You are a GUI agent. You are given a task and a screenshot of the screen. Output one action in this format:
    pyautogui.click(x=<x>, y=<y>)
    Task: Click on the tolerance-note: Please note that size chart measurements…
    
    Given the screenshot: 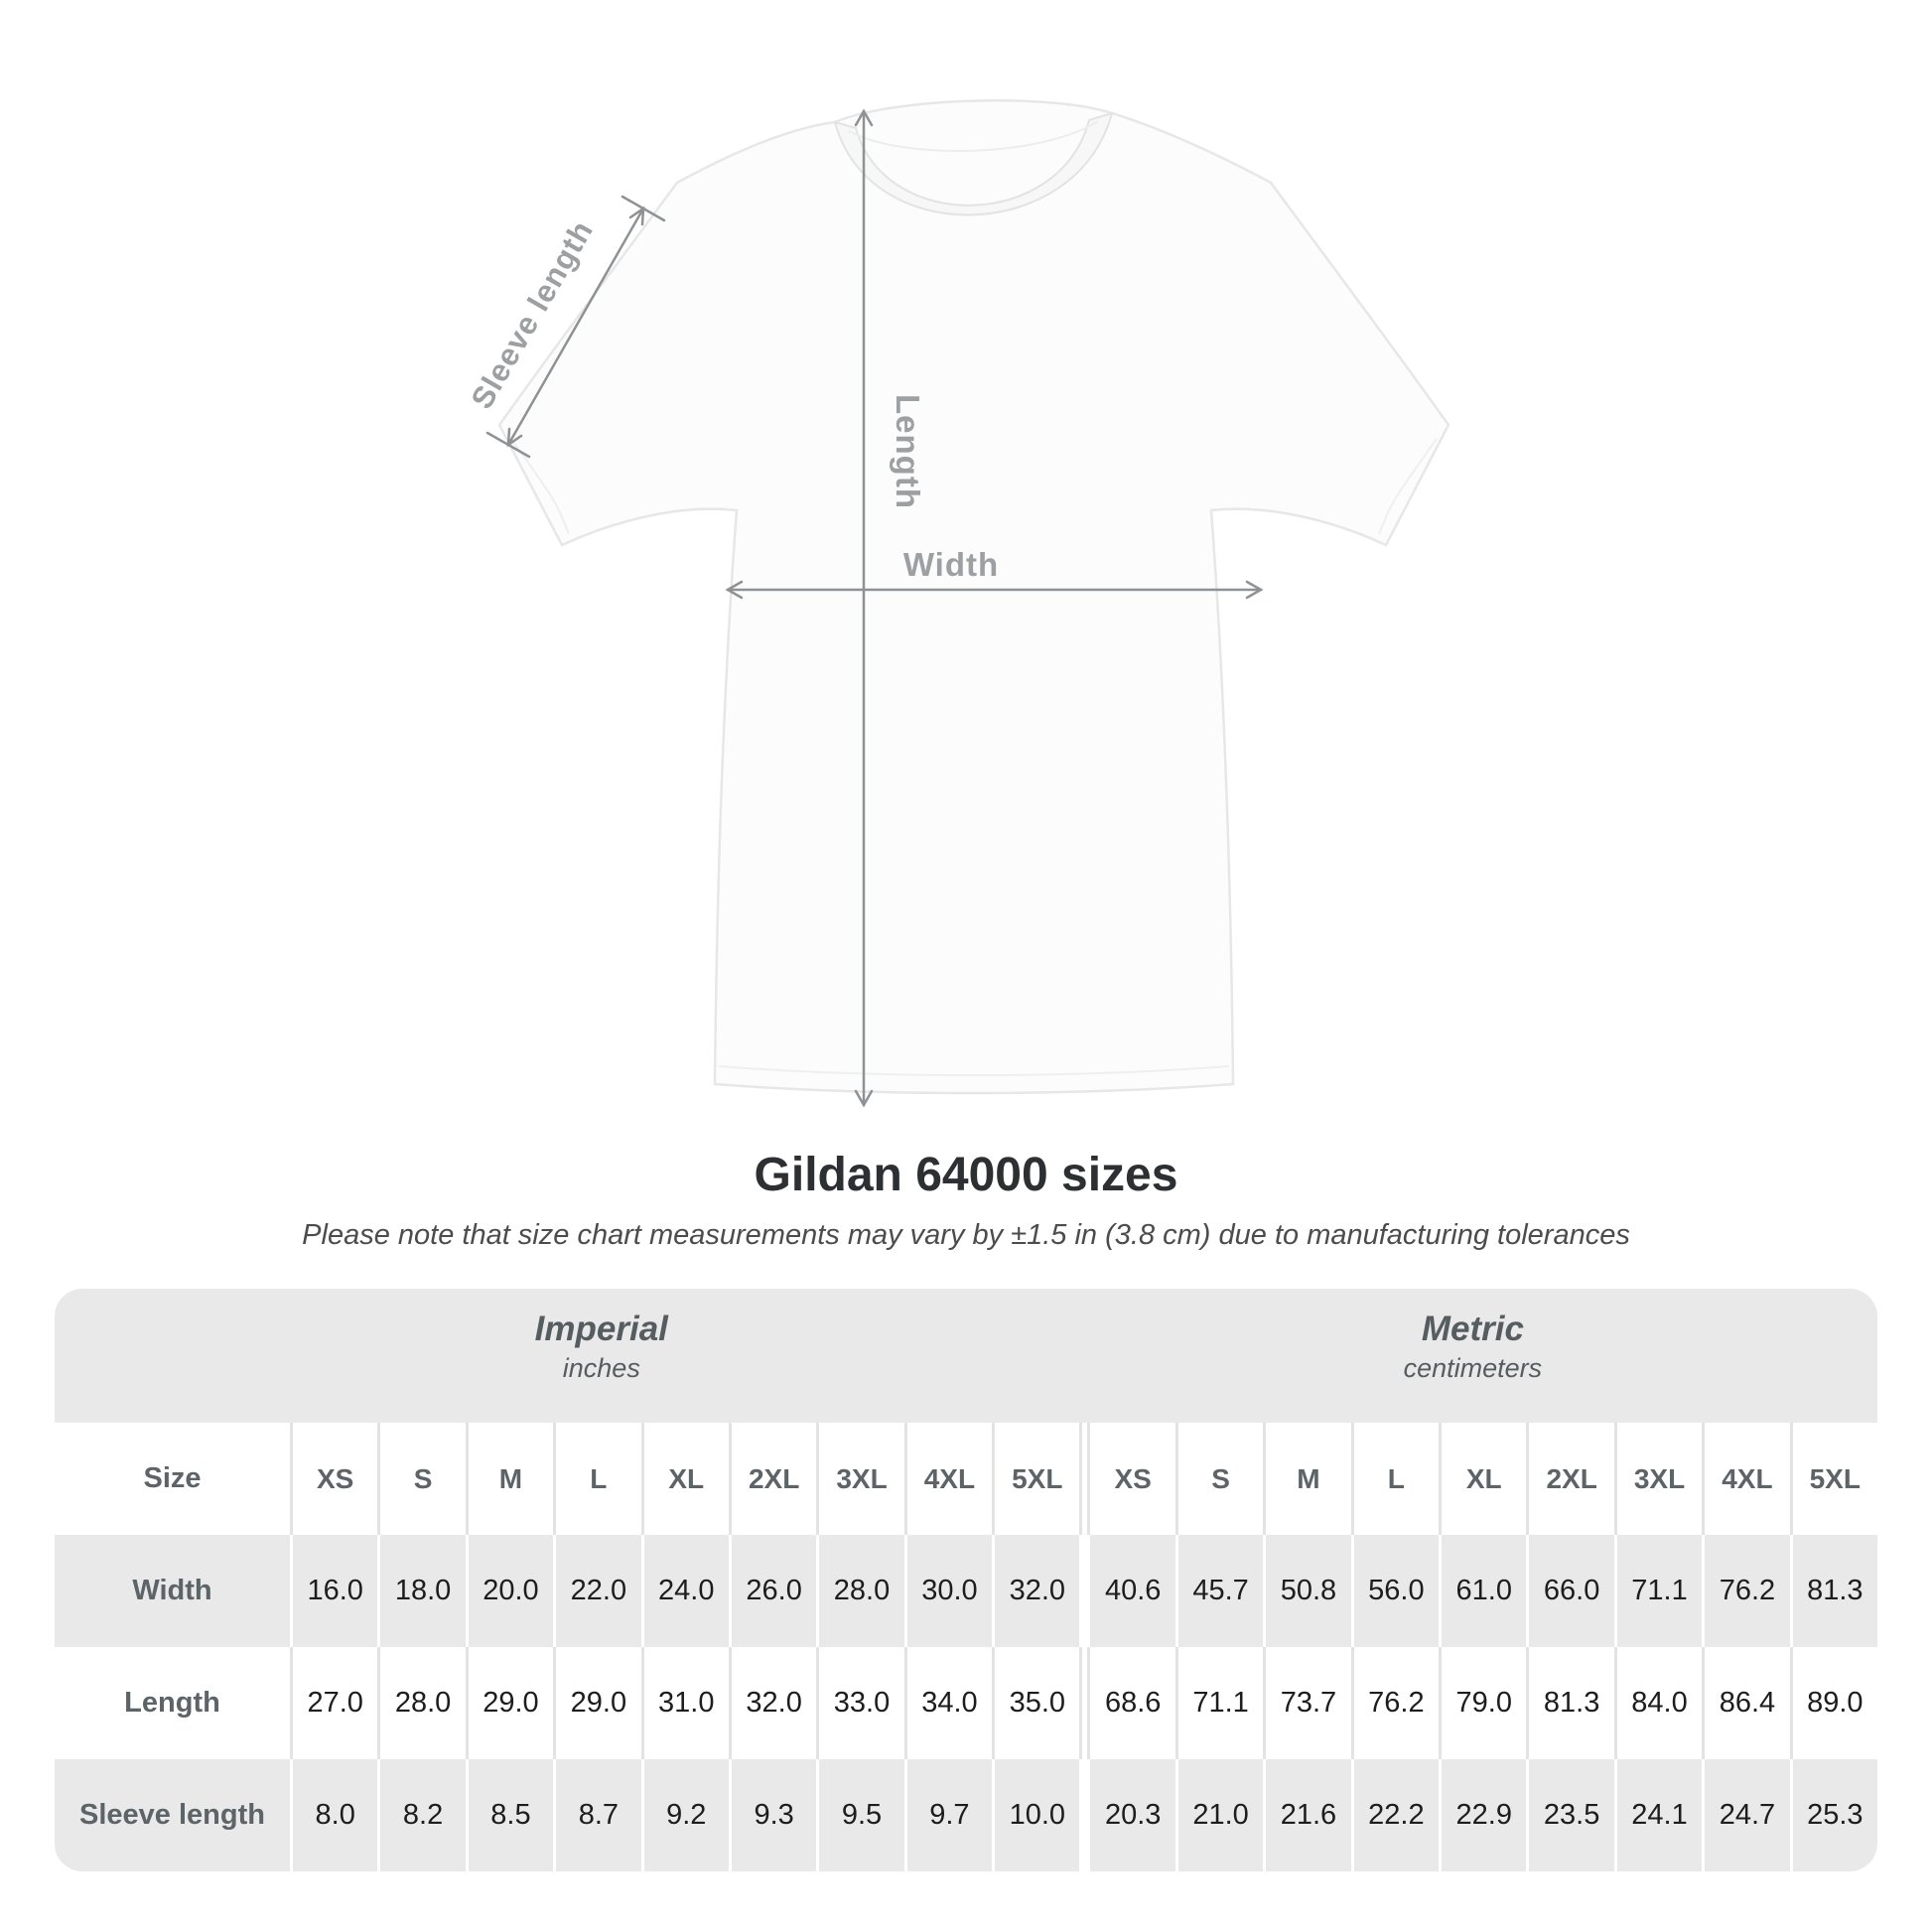 What is the action you would take?
    pyautogui.click(x=966, y=1235)
    